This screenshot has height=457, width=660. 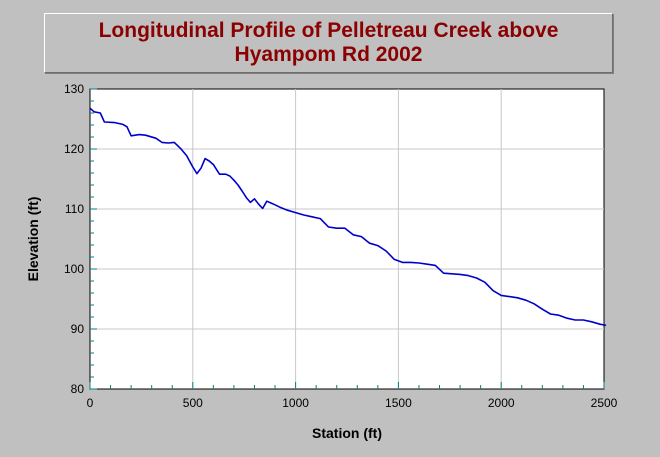 I want to click on x-axis-ticks: 0 500 1000 1500 2000 2500, so click(x=352, y=403).